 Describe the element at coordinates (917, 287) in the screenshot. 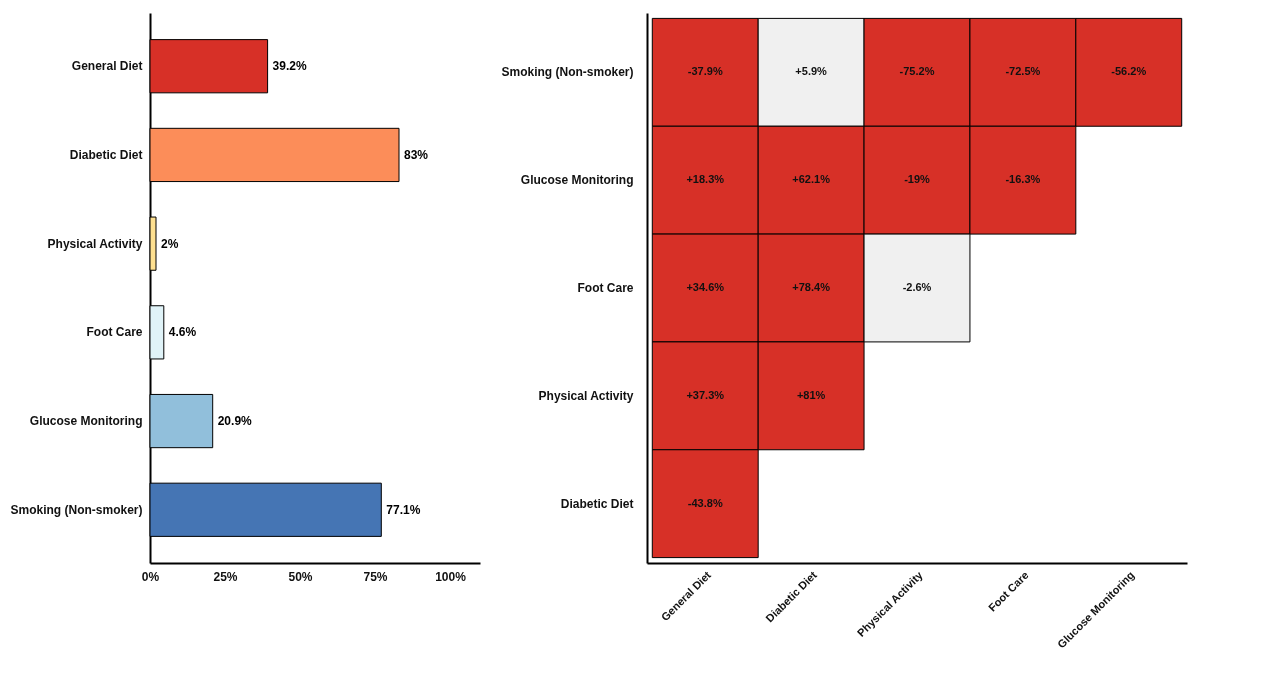

I see `data-label: -2.6%` at that location.